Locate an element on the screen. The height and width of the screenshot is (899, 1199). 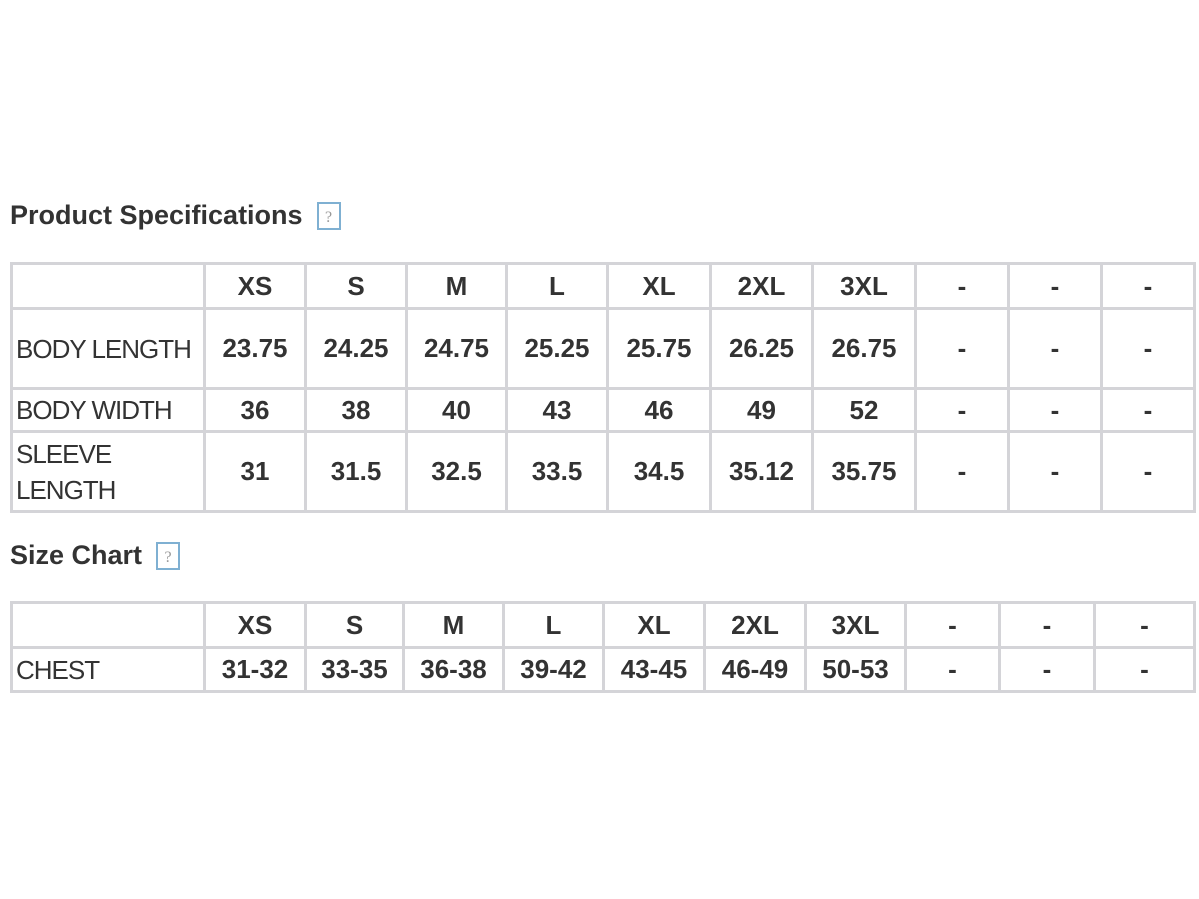
cell: 25.75 is located at coordinates (659, 348).